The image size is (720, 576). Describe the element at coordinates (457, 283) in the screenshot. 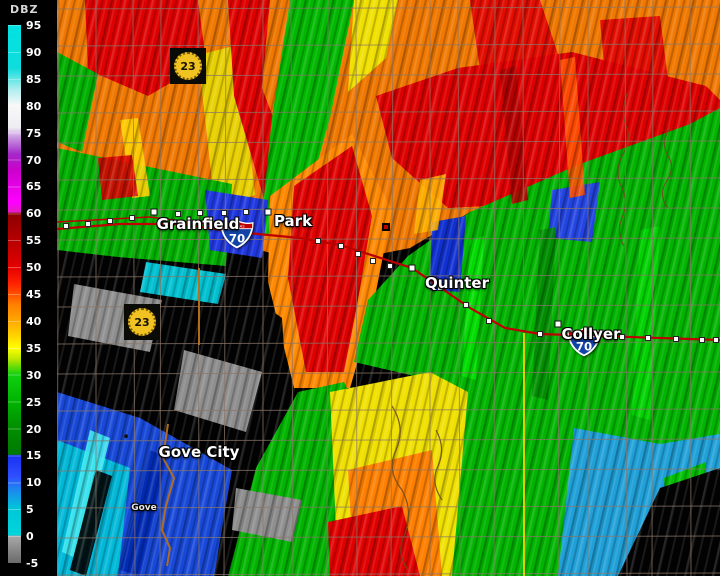

I see `city-label: Quinter` at that location.